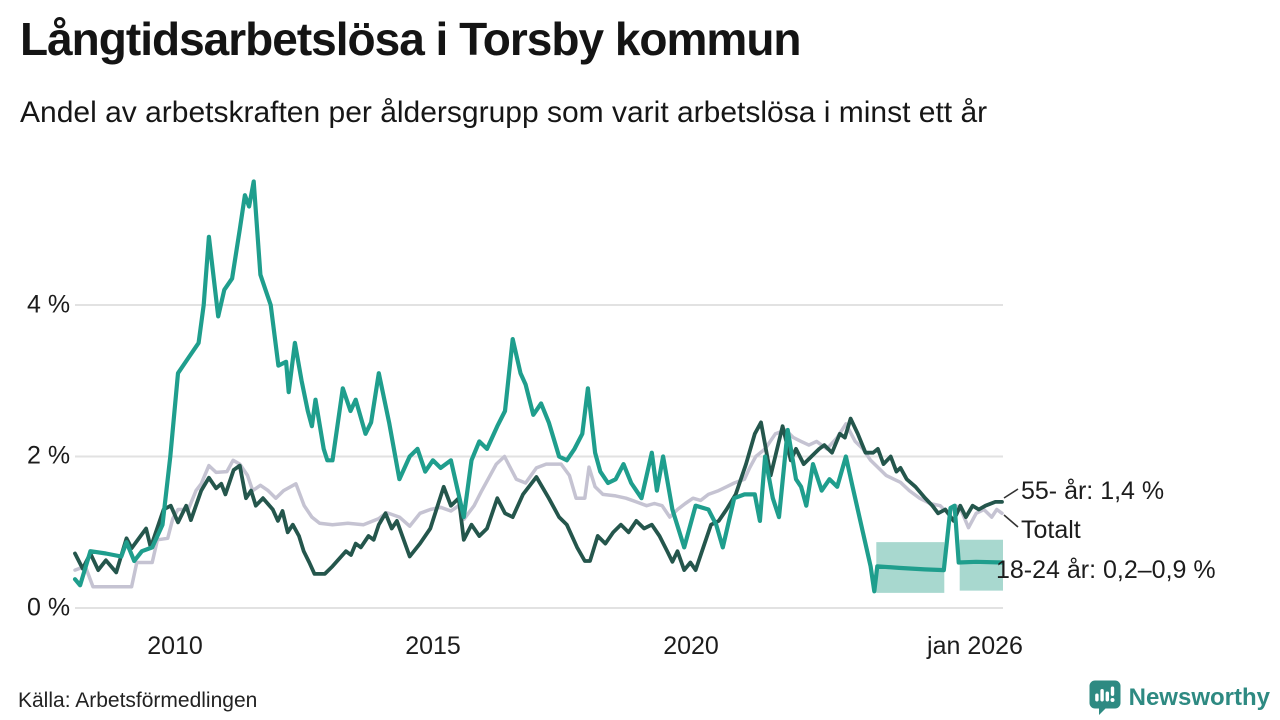 Image resolution: width=1280 pixels, height=720 pixels. I want to click on x-axis-label-2010: 2010, so click(175, 646).